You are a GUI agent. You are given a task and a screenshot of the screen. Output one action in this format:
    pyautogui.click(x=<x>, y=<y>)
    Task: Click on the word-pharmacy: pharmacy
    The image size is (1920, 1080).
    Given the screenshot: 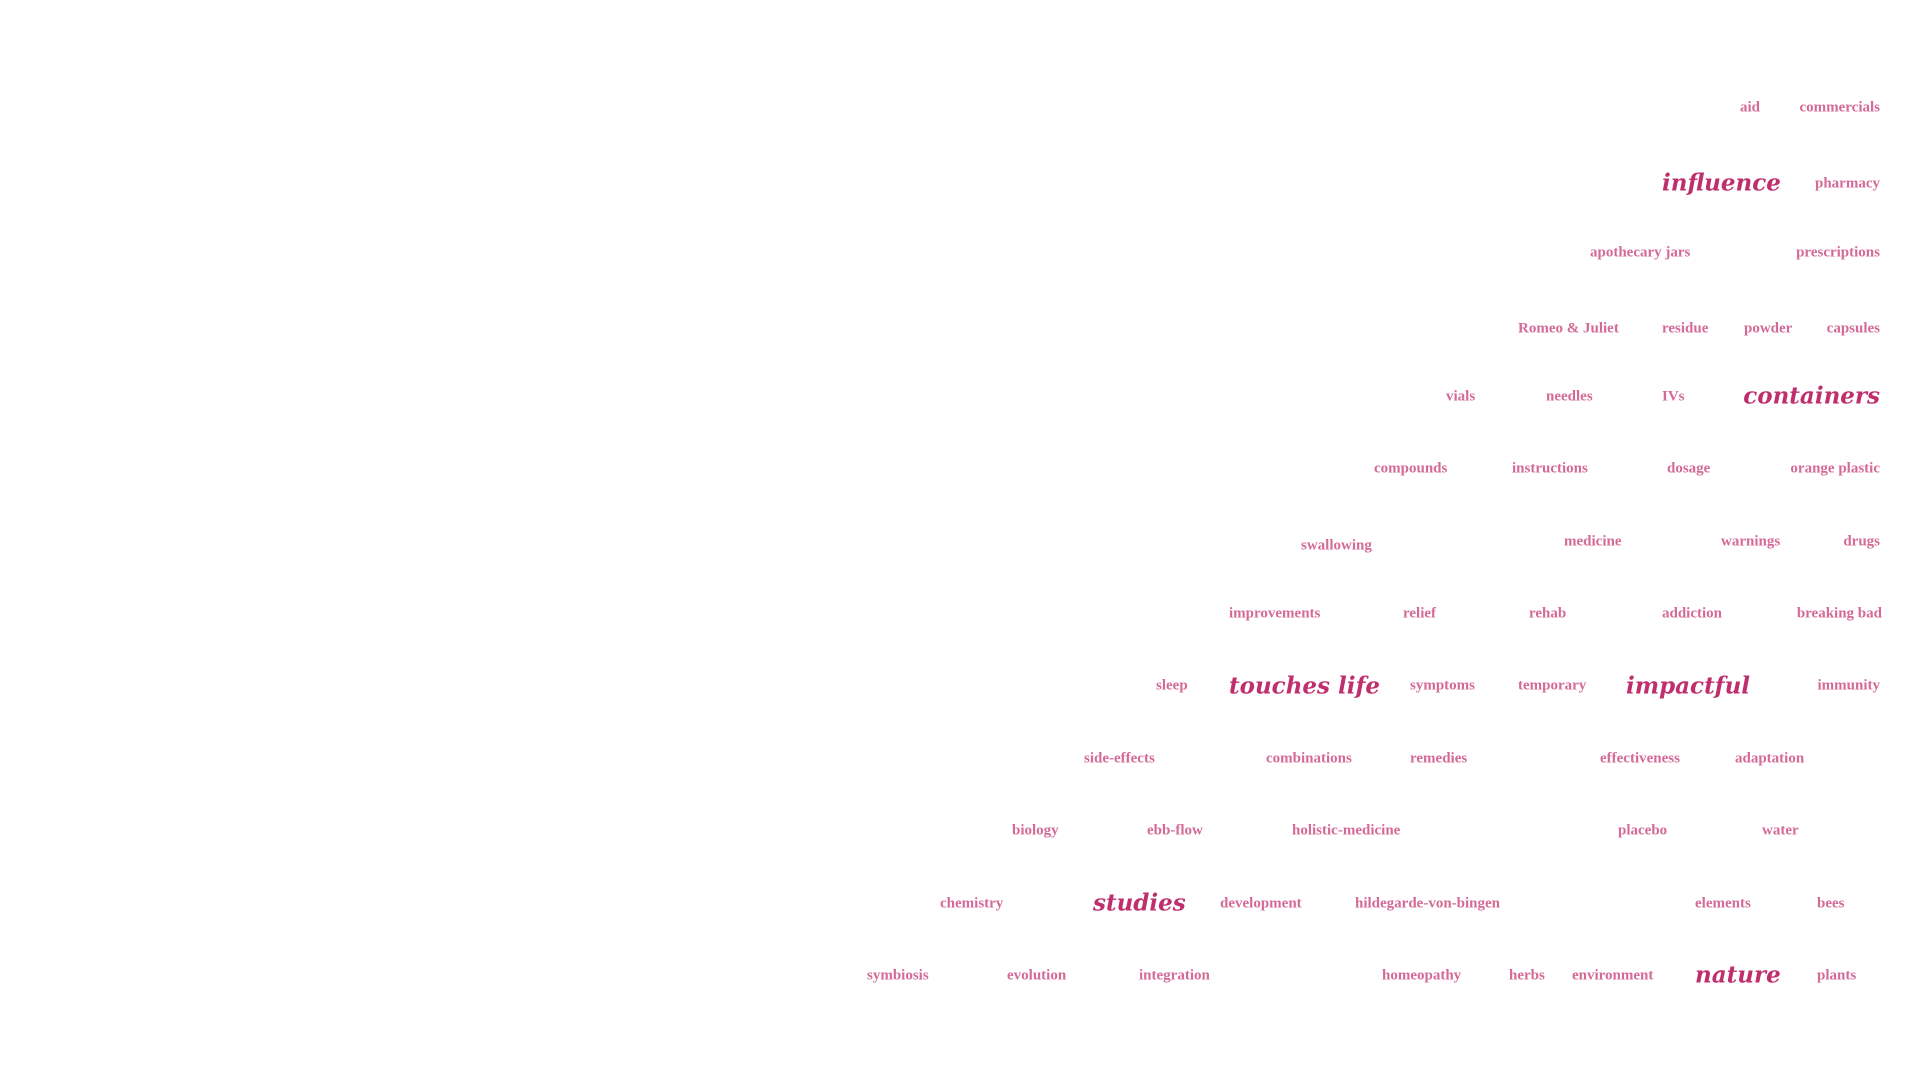 What is the action you would take?
    pyautogui.click(x=1847, y=183)
    